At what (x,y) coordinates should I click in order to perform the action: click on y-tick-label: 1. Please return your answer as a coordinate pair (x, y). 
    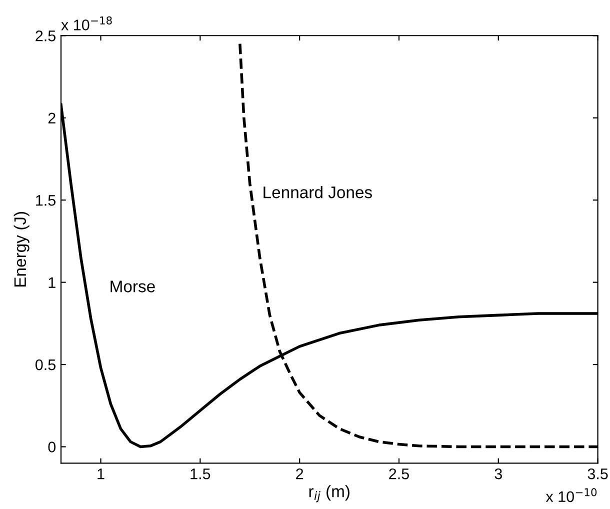
    Looking at the image, I should click on (52, 282).